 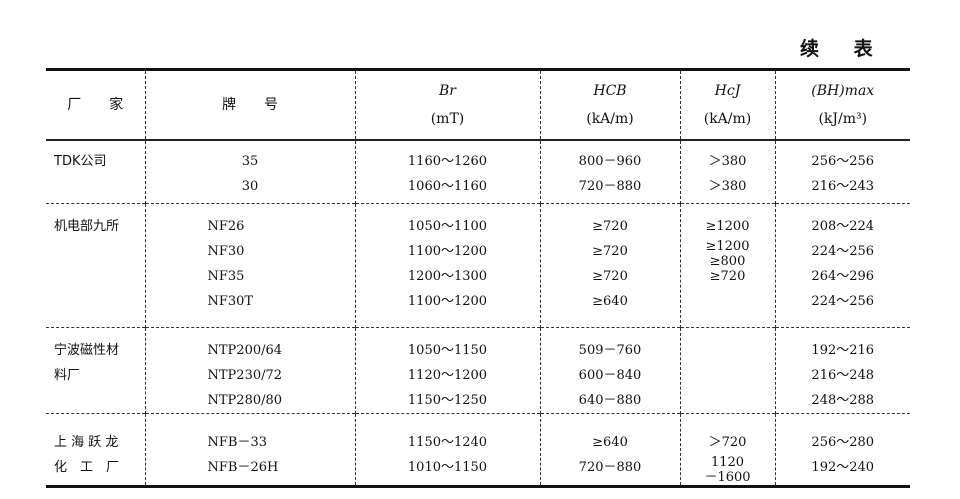 I want to click on cell-bhmax: 256～256 216～243, so click(x=842, y=171).